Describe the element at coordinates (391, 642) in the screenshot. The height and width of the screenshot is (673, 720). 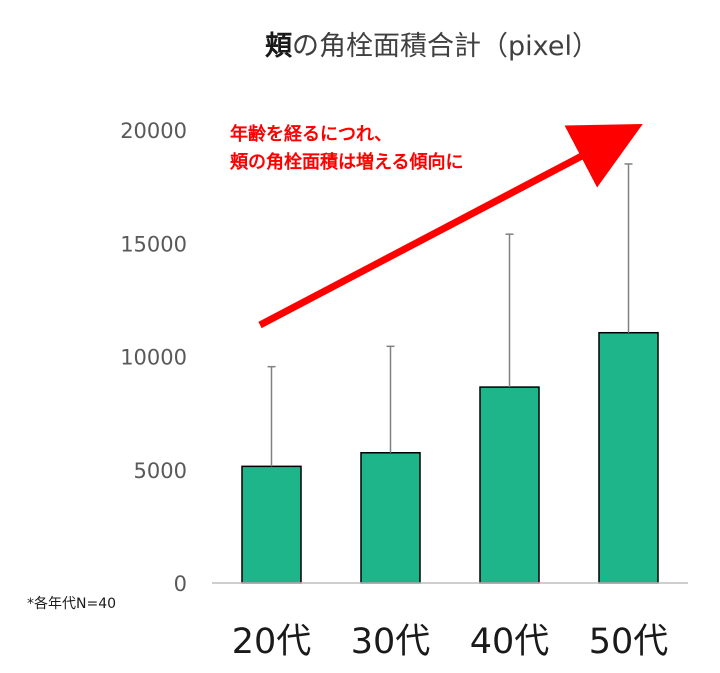
I see `x-tick-label: 30代` at that location.